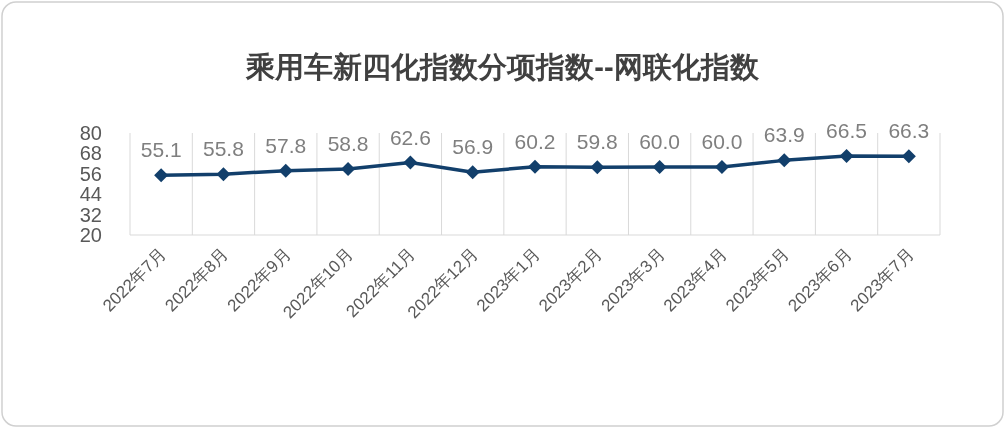 This screenshot has height=428, width=1005. I want to click on text: 58.8, so click(348, 144).